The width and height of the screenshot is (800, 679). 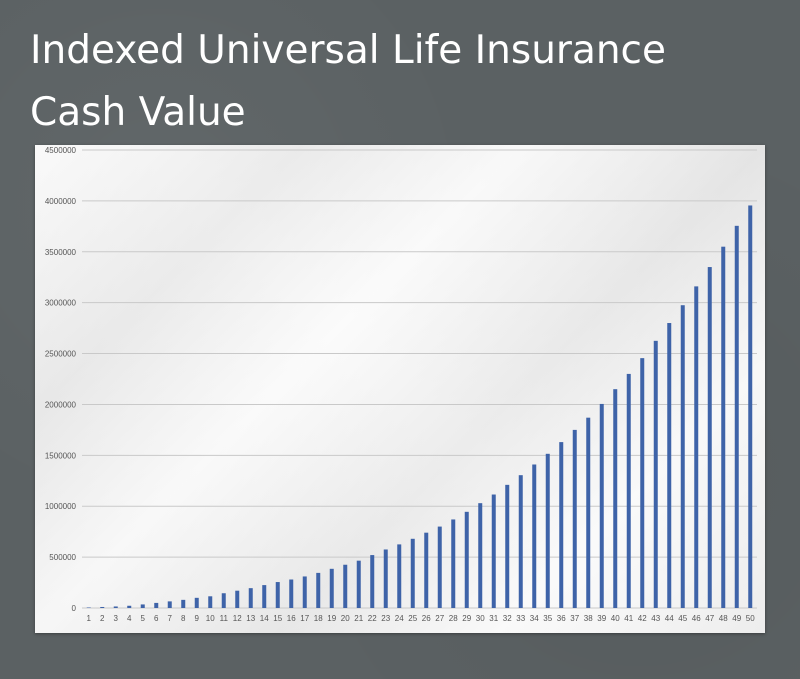 I want to click on x-tick-label: 22, so click(x=372, y=618).